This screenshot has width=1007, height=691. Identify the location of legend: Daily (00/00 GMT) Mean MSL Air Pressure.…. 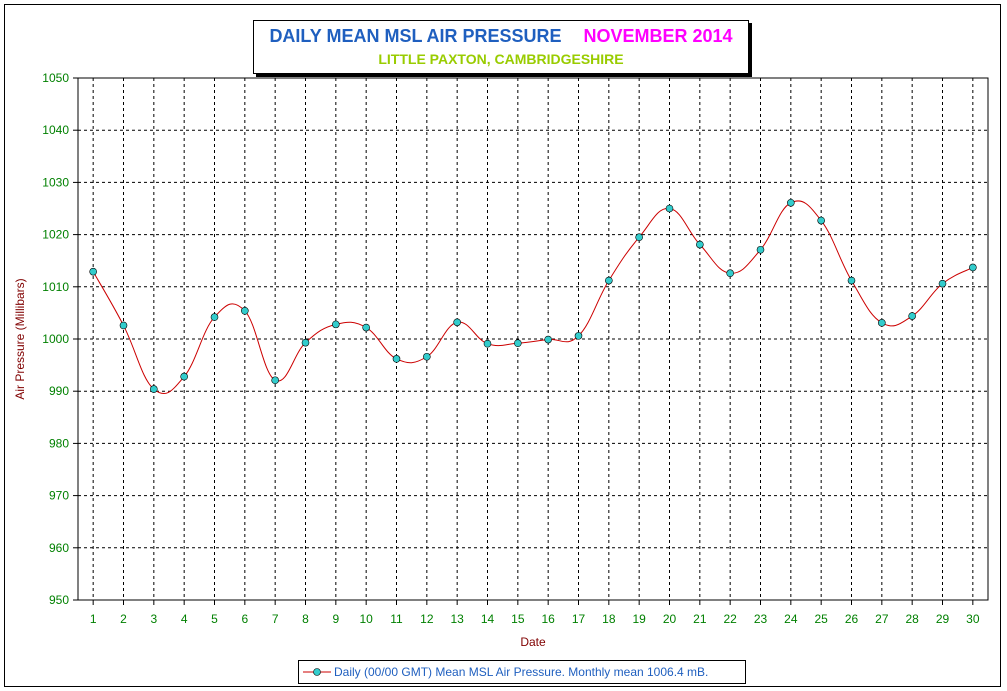
(522, 672).